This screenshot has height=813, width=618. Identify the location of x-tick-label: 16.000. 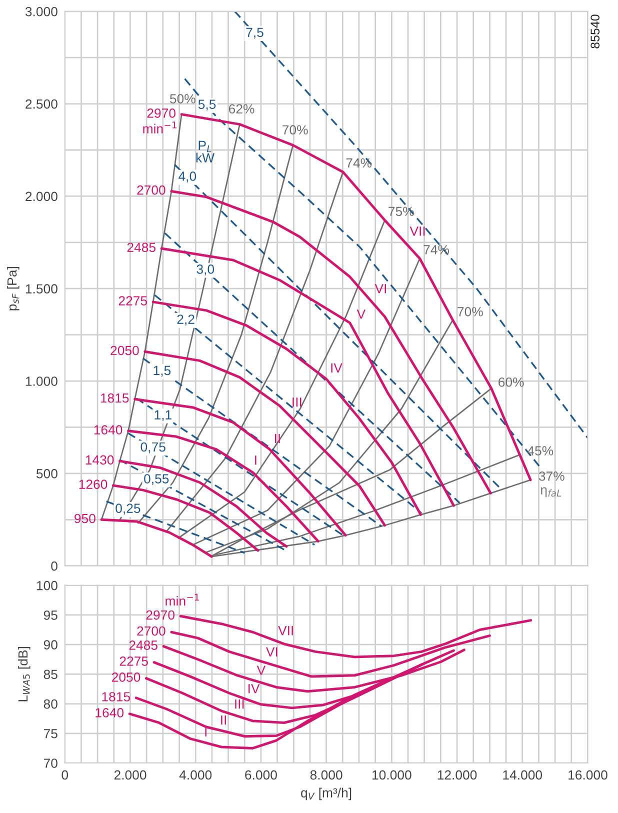
(588, 775).